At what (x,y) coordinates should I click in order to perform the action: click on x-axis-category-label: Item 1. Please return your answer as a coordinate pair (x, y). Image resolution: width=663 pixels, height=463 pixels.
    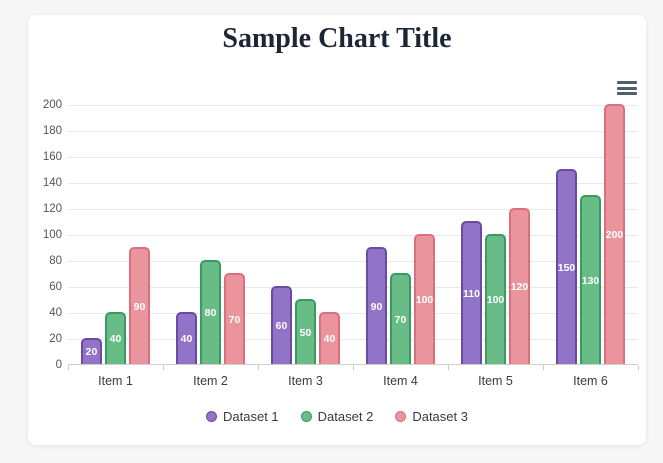
    Looking at the image, I should click on (115, 381).